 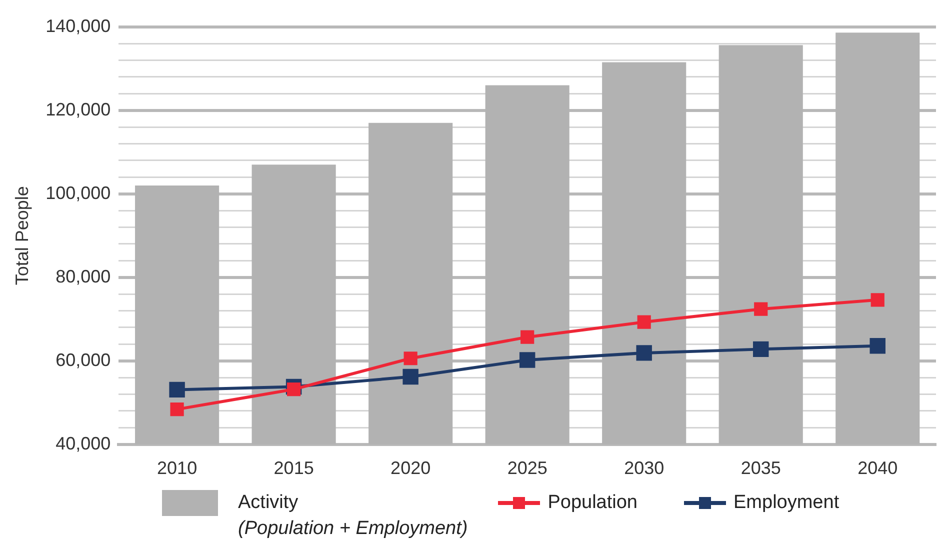 What do you see at coordinates (787, 503) in the screenshot?
I see `legend-label: Employment` at bounding box center [787, 503].